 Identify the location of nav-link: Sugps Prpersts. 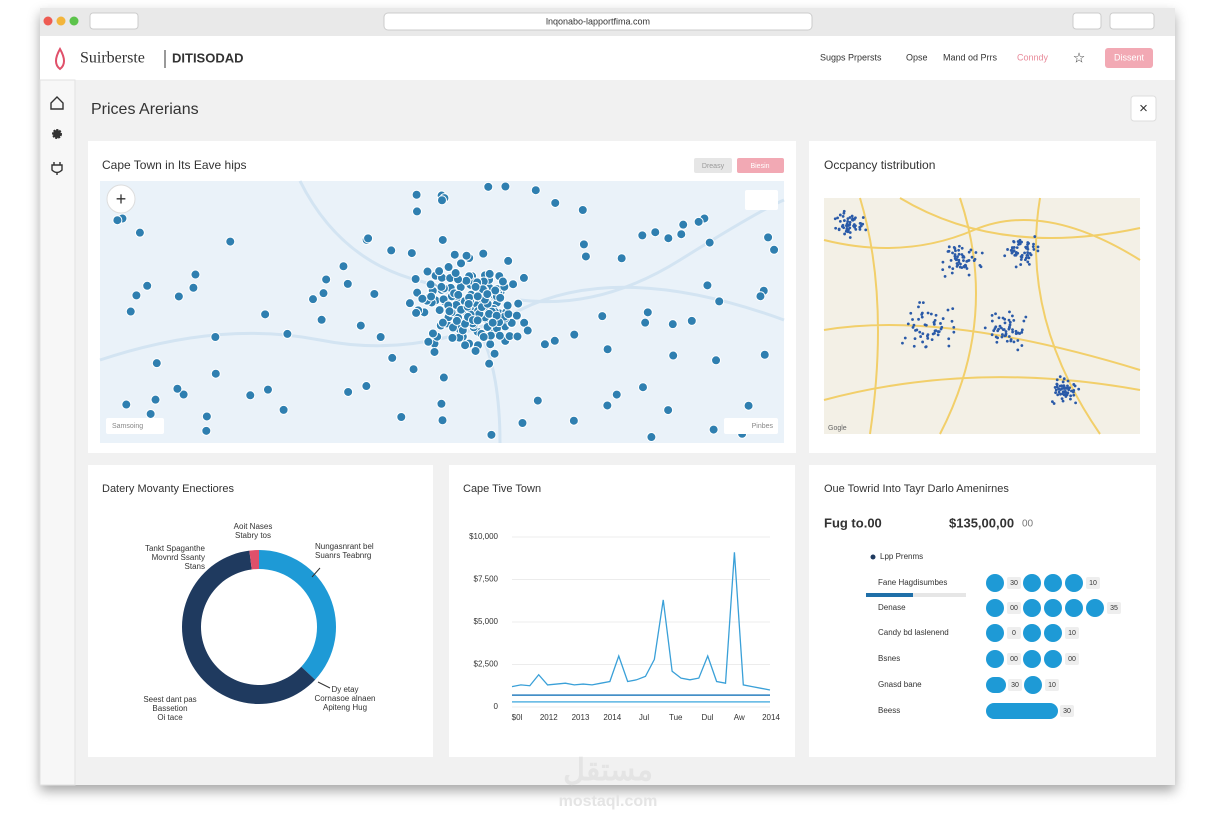
(851, 57).